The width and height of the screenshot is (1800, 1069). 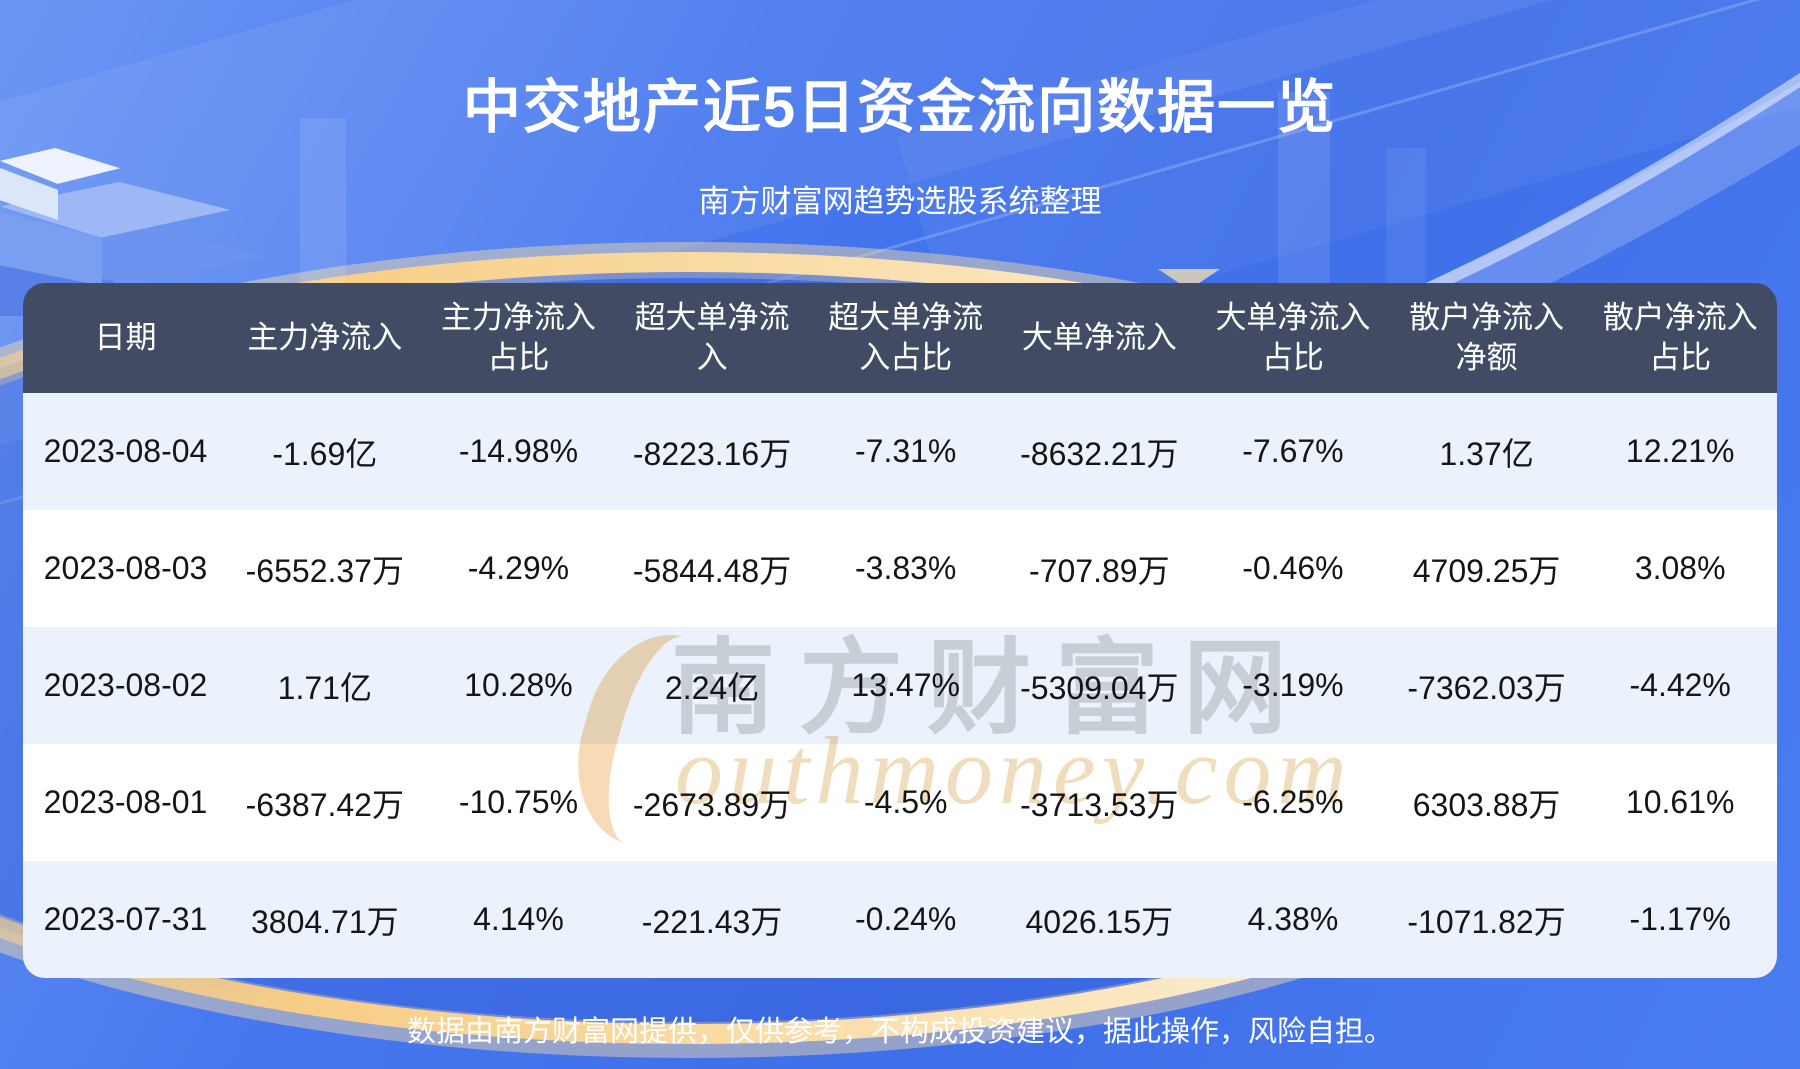 What do you see at coordinates (1680, 685) in the screenshot?
I see `table-cell: -4.42%` at bounding box center [1680, 685].